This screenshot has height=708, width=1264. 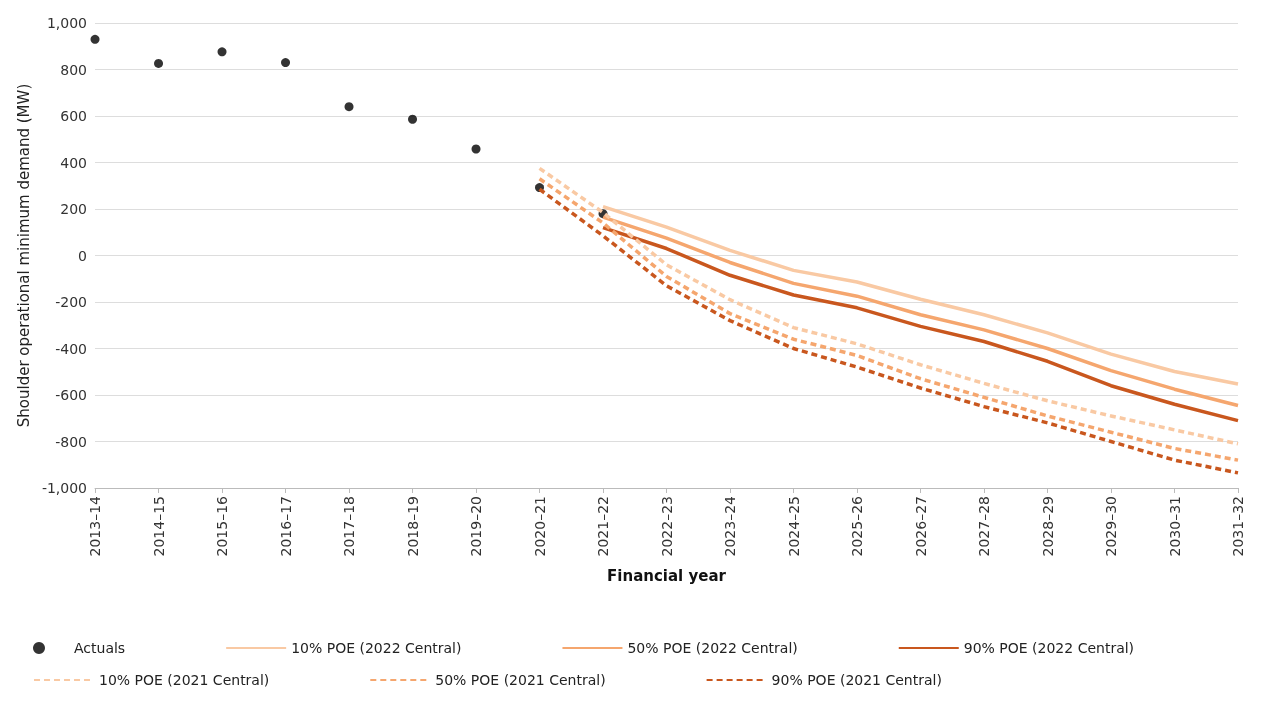 I want to click on legend-label: 50% POE (2021 Central), so click(x=520, y=680).